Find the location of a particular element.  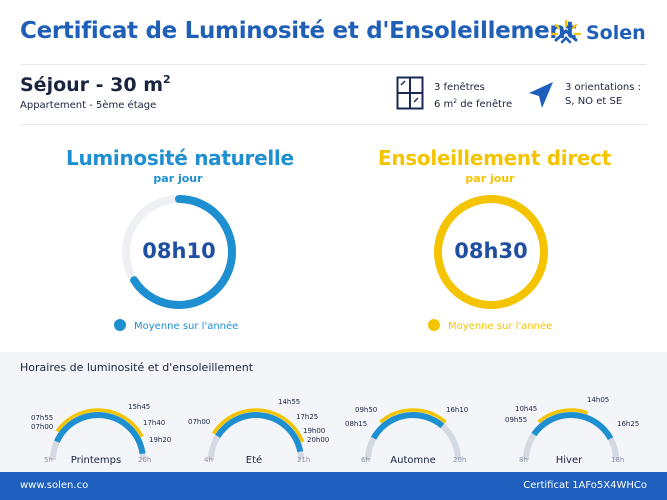

brand-logo: Solen is located at coordinates (605, 34).